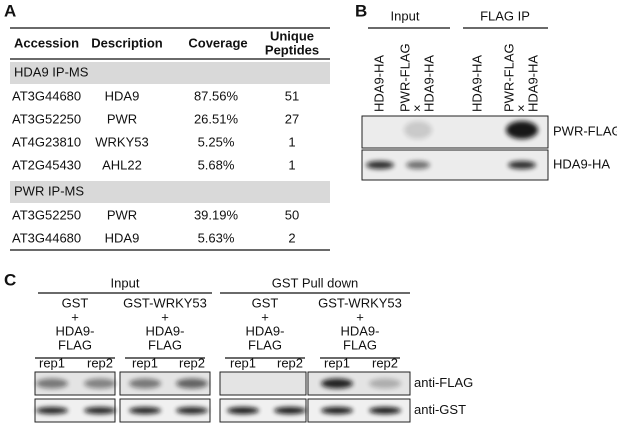 This screenshot has width=617, height=424. Describe the element at coordinates (127, 42) in the screenshot. I see `column-header: Description` at that location.